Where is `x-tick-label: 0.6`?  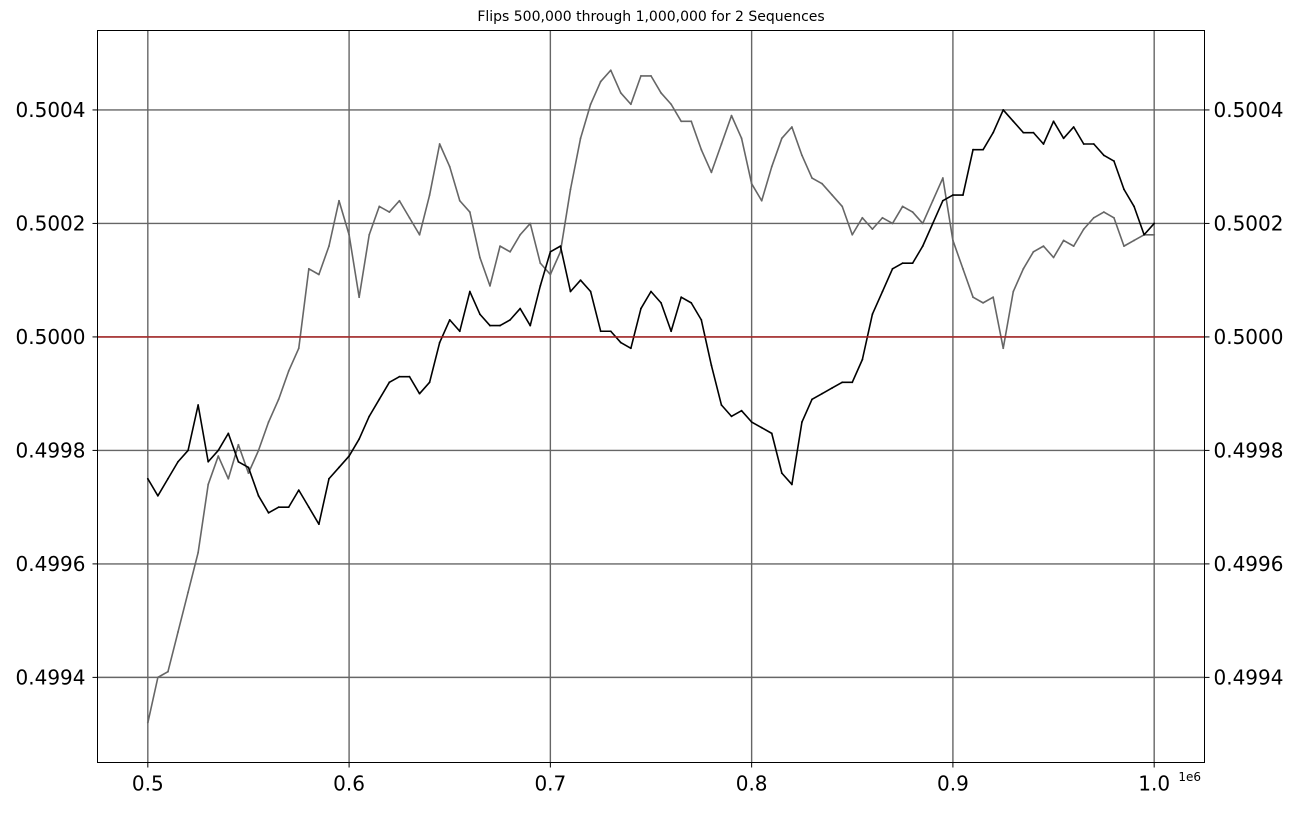
x-tick-label: 0.6 is located at coordinates (349, 784).